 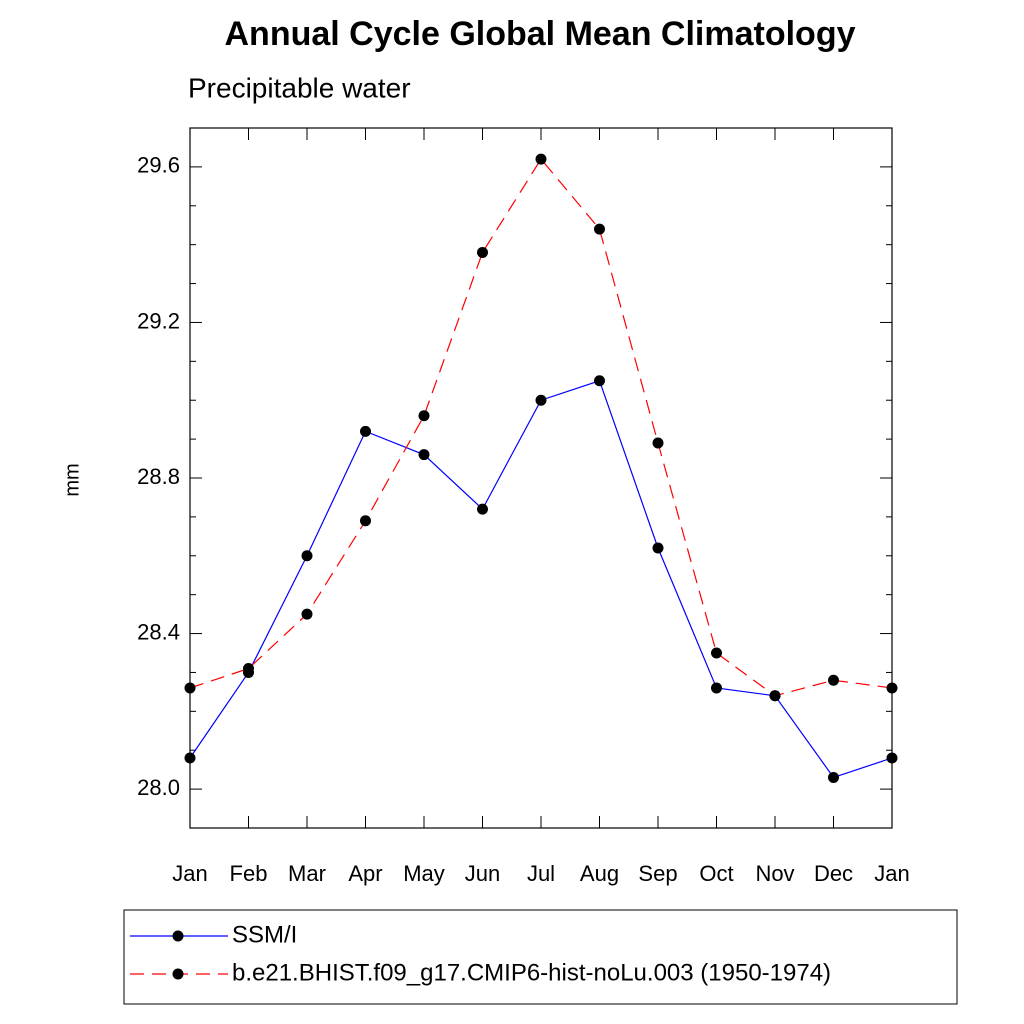 What do you see at coordinates (158, 165) in the screenshot?
I see `y-tick-label: 29.6` at bounding box center [158, 165].